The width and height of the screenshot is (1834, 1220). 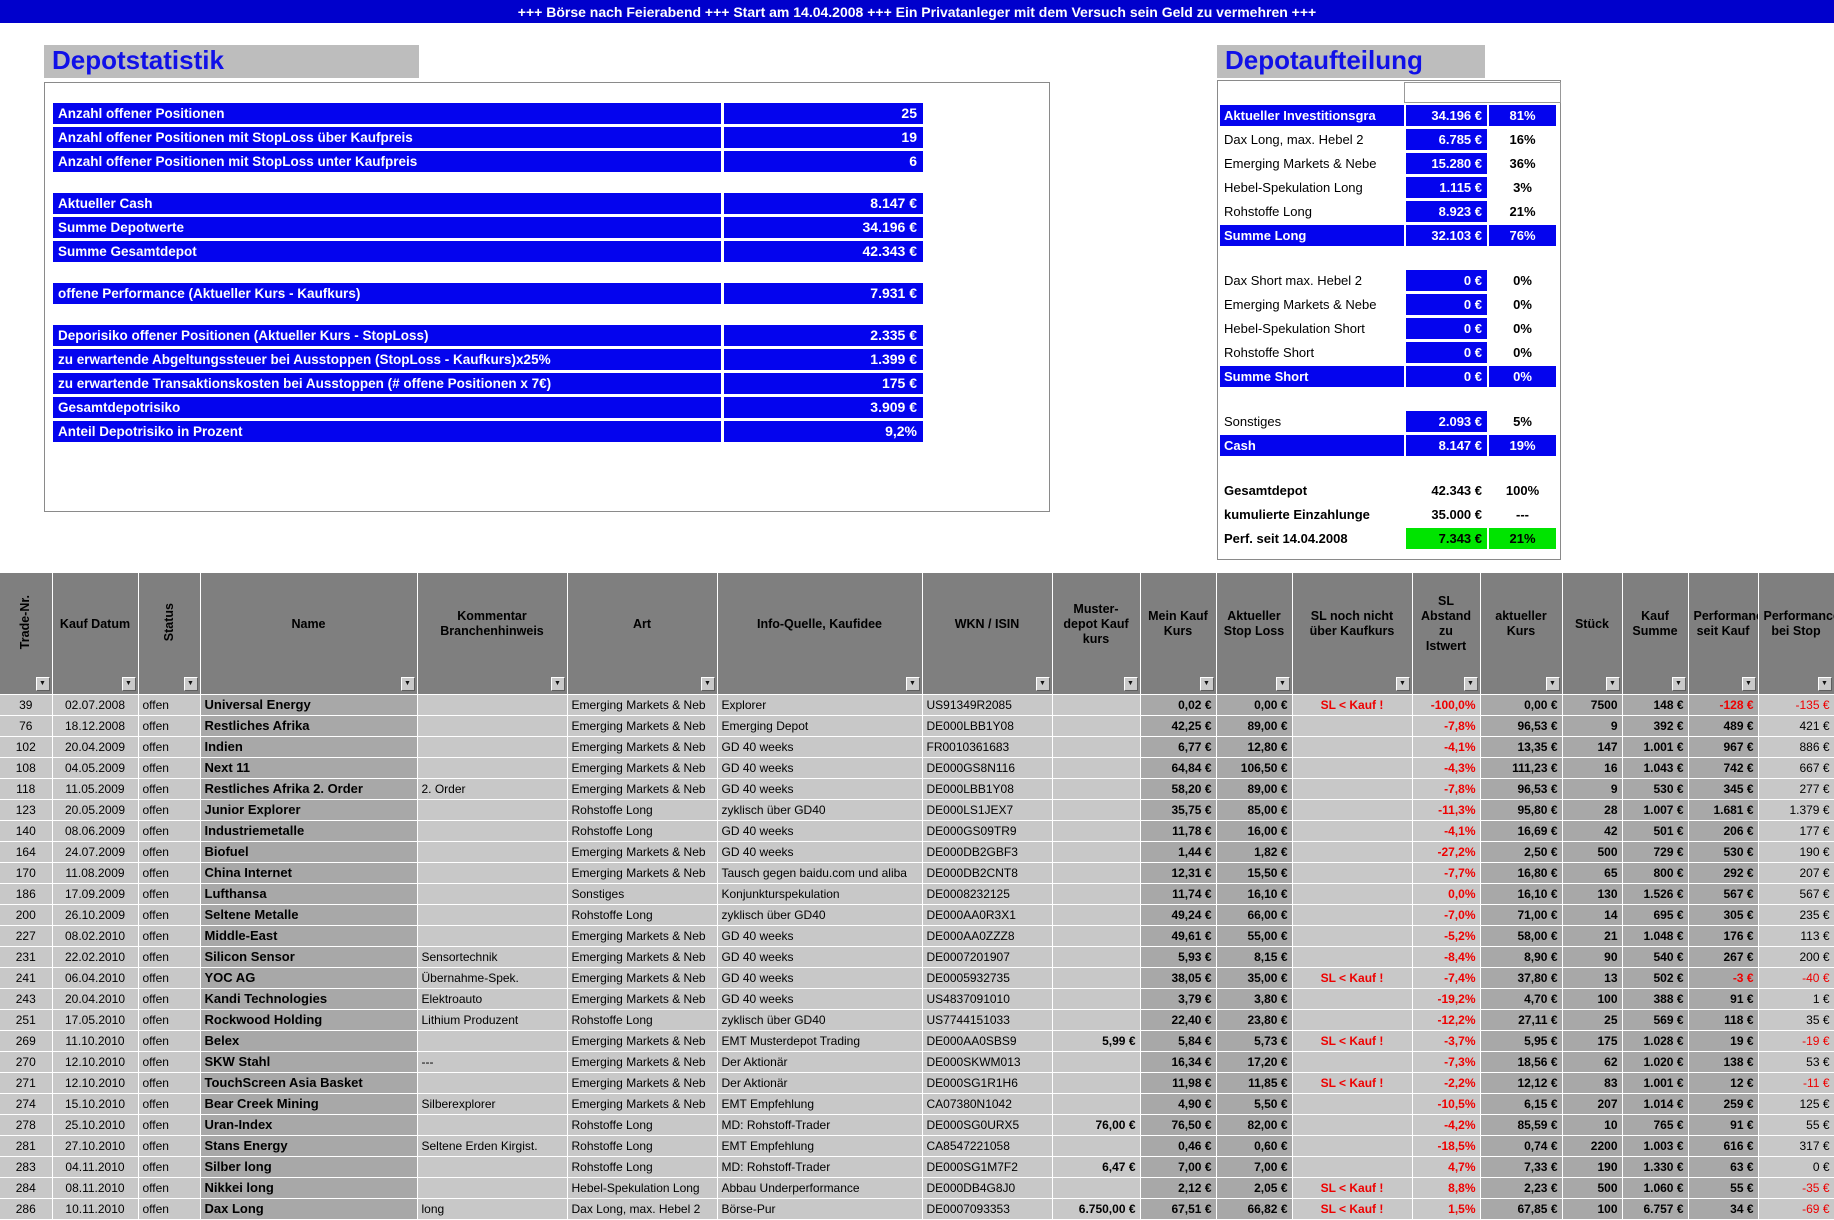 I want to click on cell-perfstop: 421 €, so click(x=1796, y=725).